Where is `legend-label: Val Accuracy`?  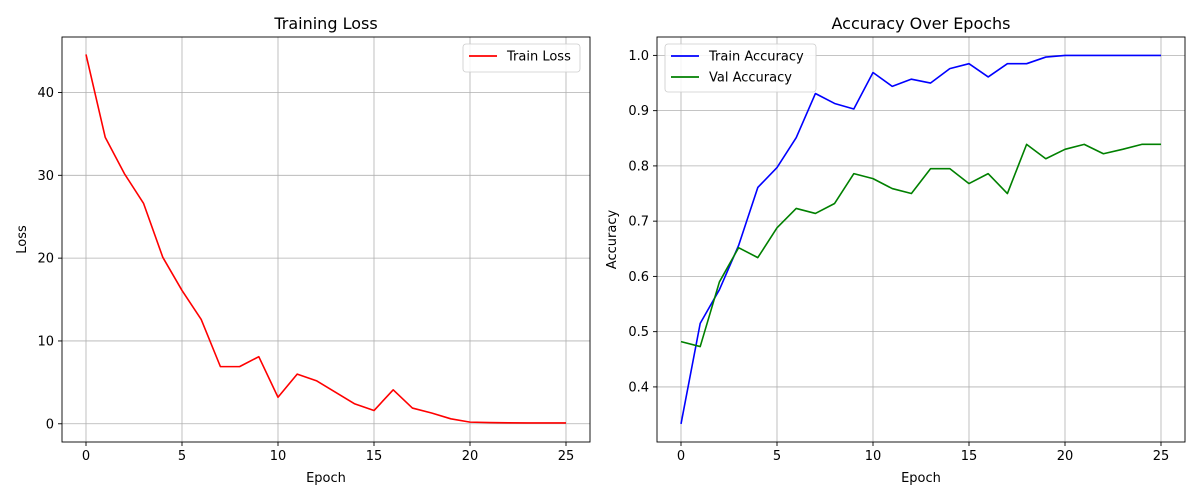
legend-label: Val Accuracy is located at coordinates (750, 78).